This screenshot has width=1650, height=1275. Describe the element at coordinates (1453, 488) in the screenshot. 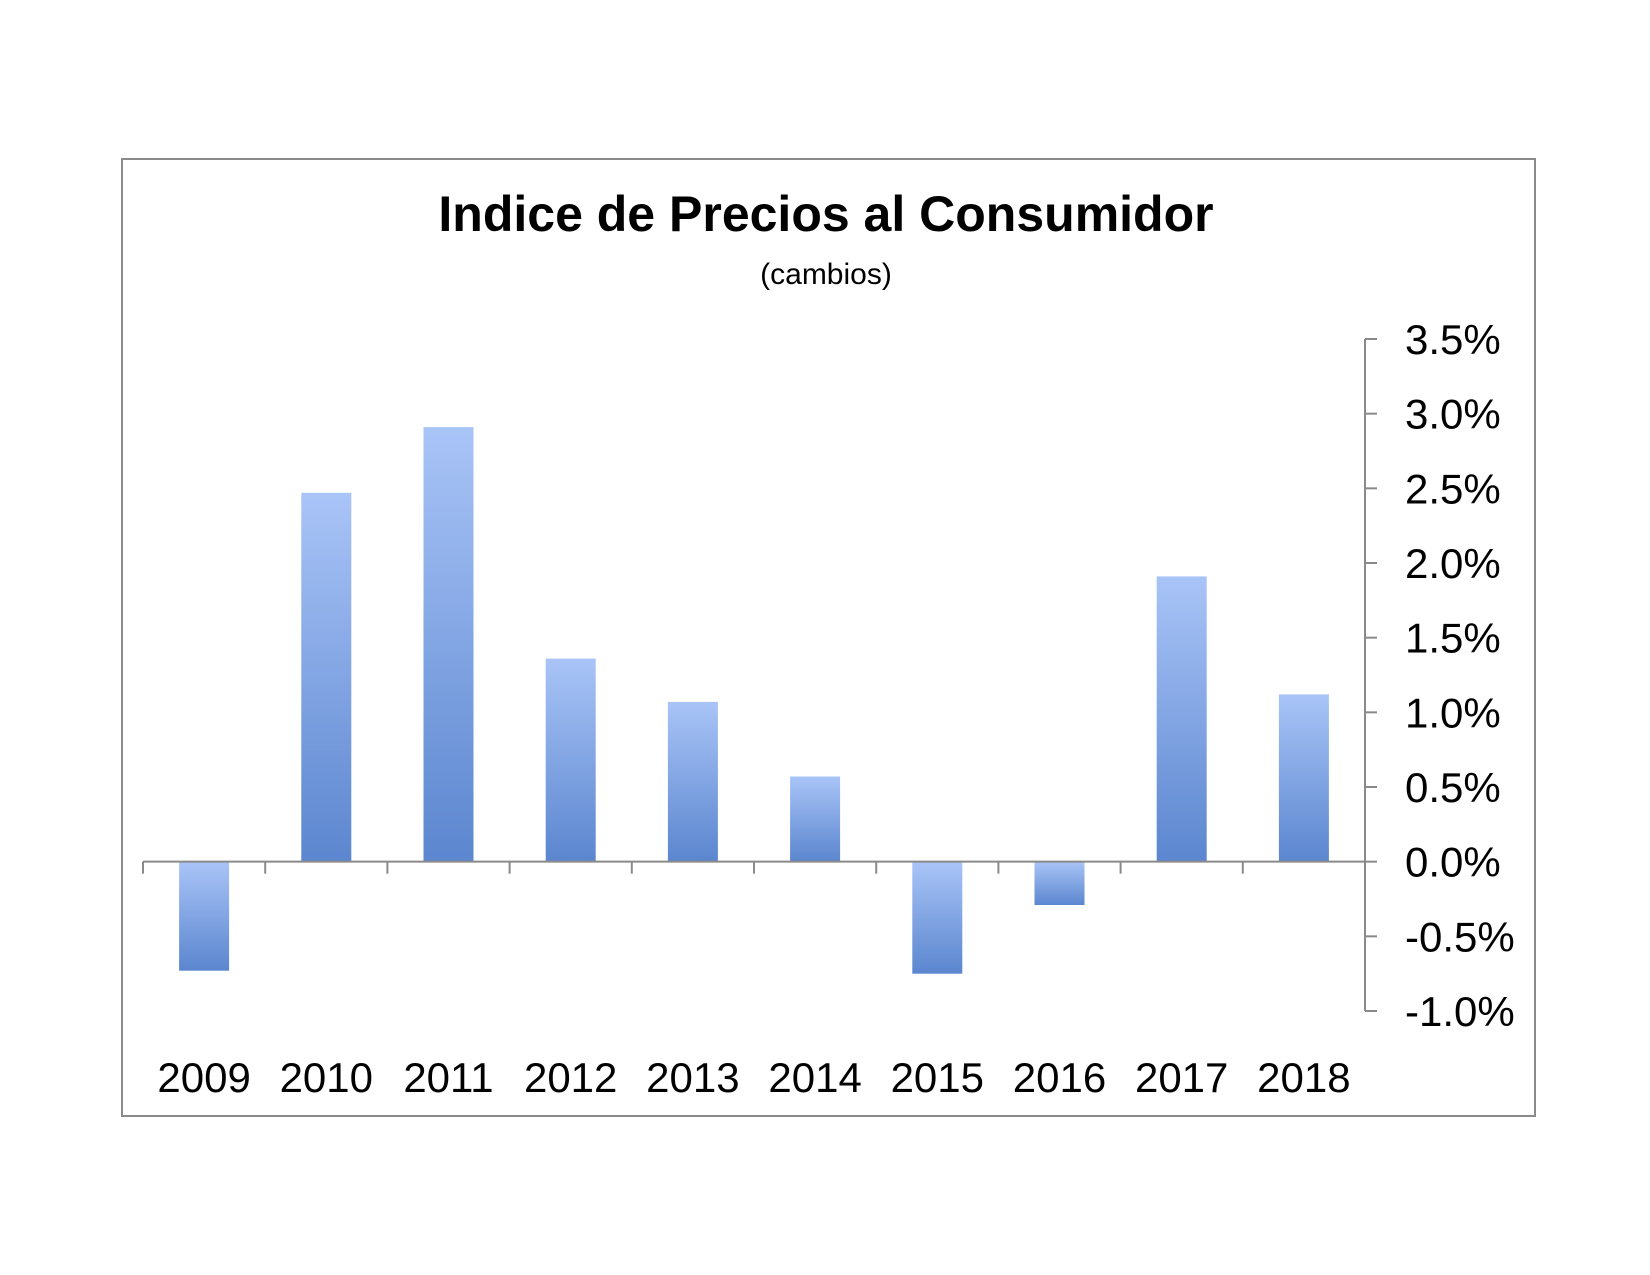

I see `y-tick-label: 2.5%` at that location.